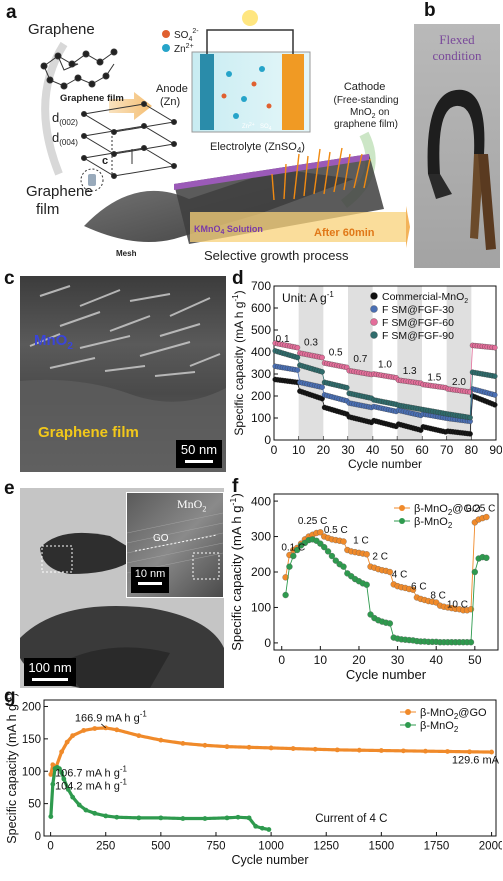  Describe the element at coordinates (430, 10) in the screenshot. I see `panel-label-b: b` at that location.